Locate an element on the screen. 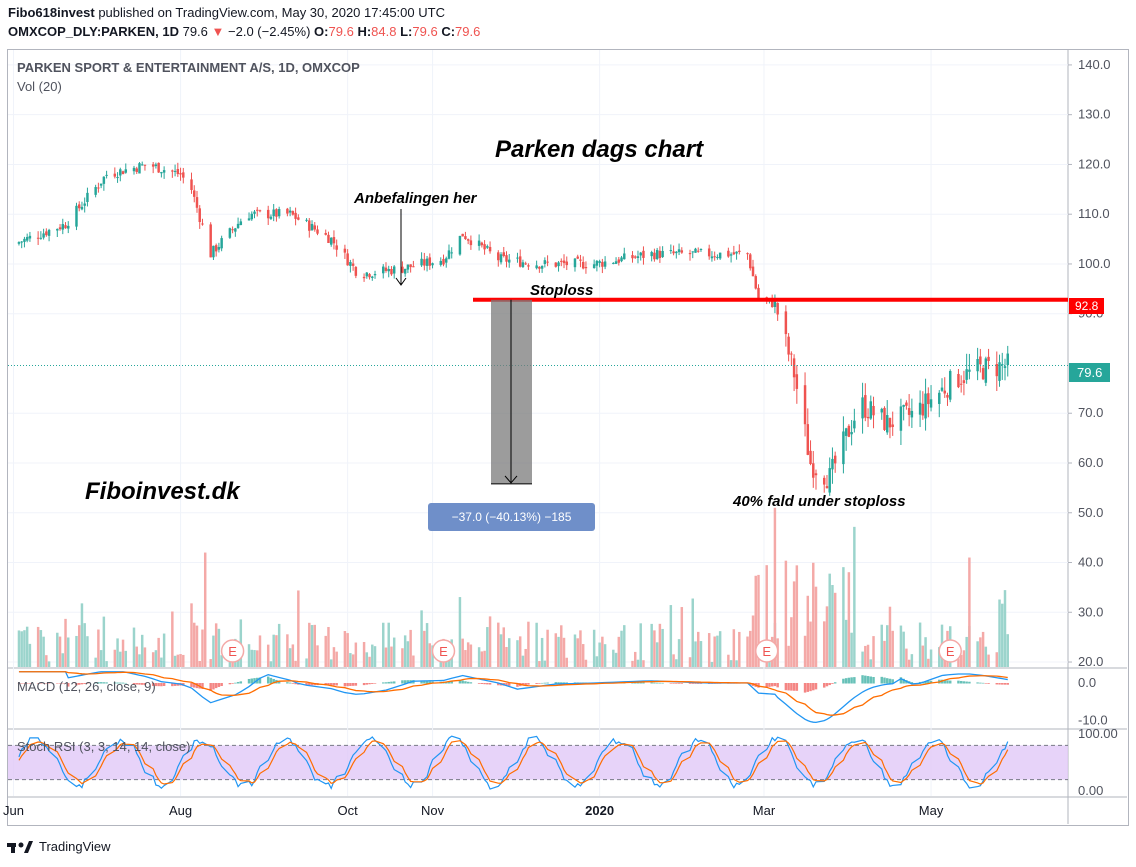 Image resolution: width=1136 pixels, height=867 pixels. high-label: H: is located at coordinates (364, 31).